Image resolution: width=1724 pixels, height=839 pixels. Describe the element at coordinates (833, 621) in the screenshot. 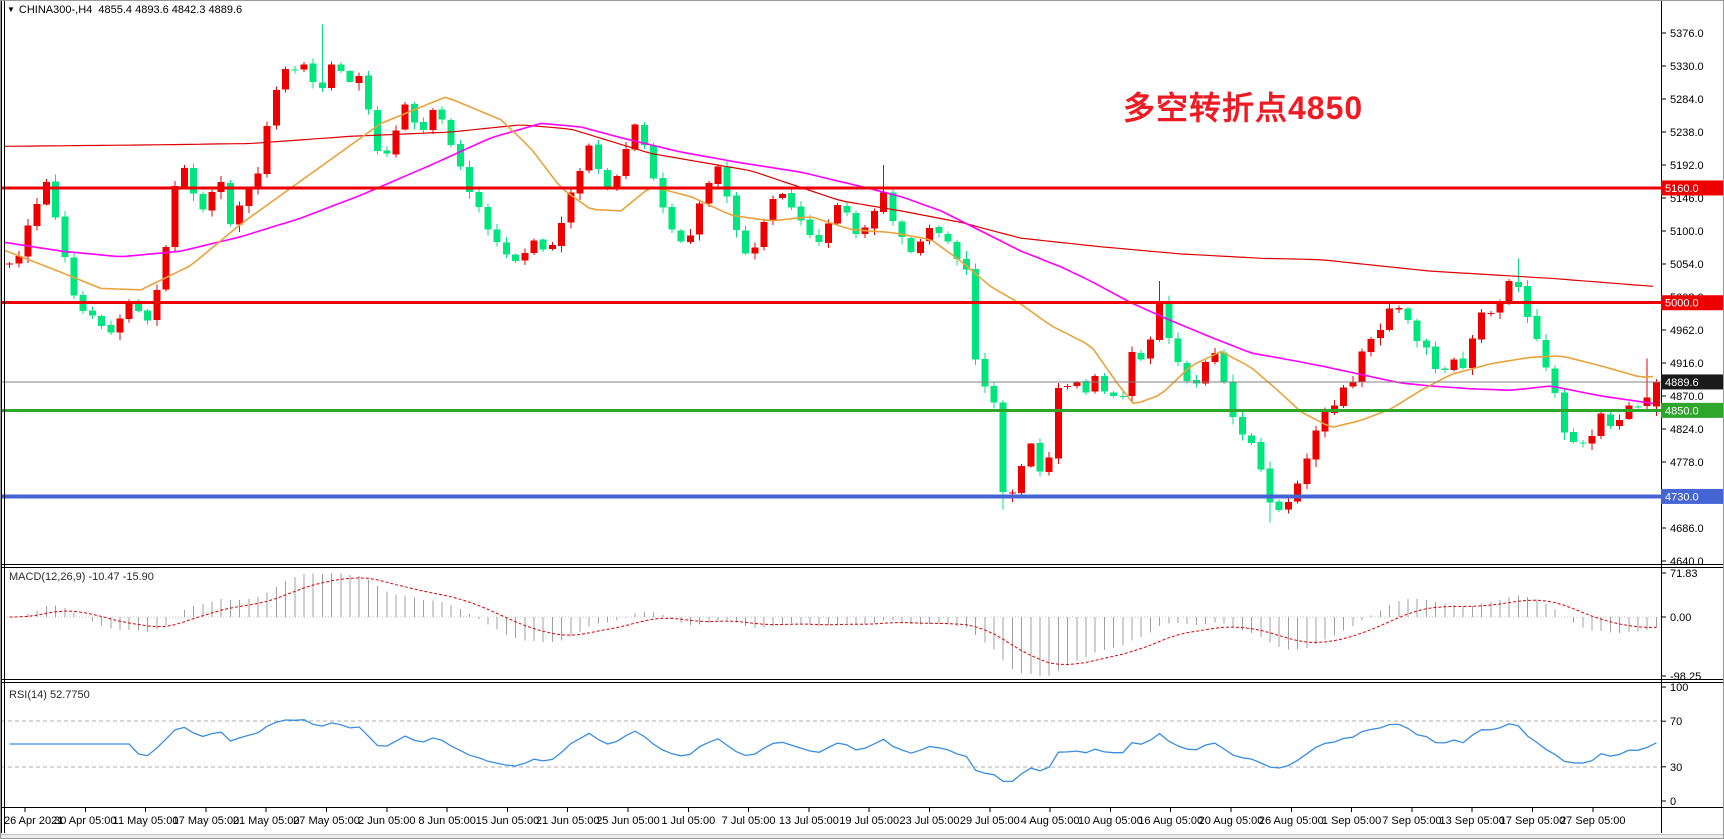

I see `macd-signal-line` at that location.